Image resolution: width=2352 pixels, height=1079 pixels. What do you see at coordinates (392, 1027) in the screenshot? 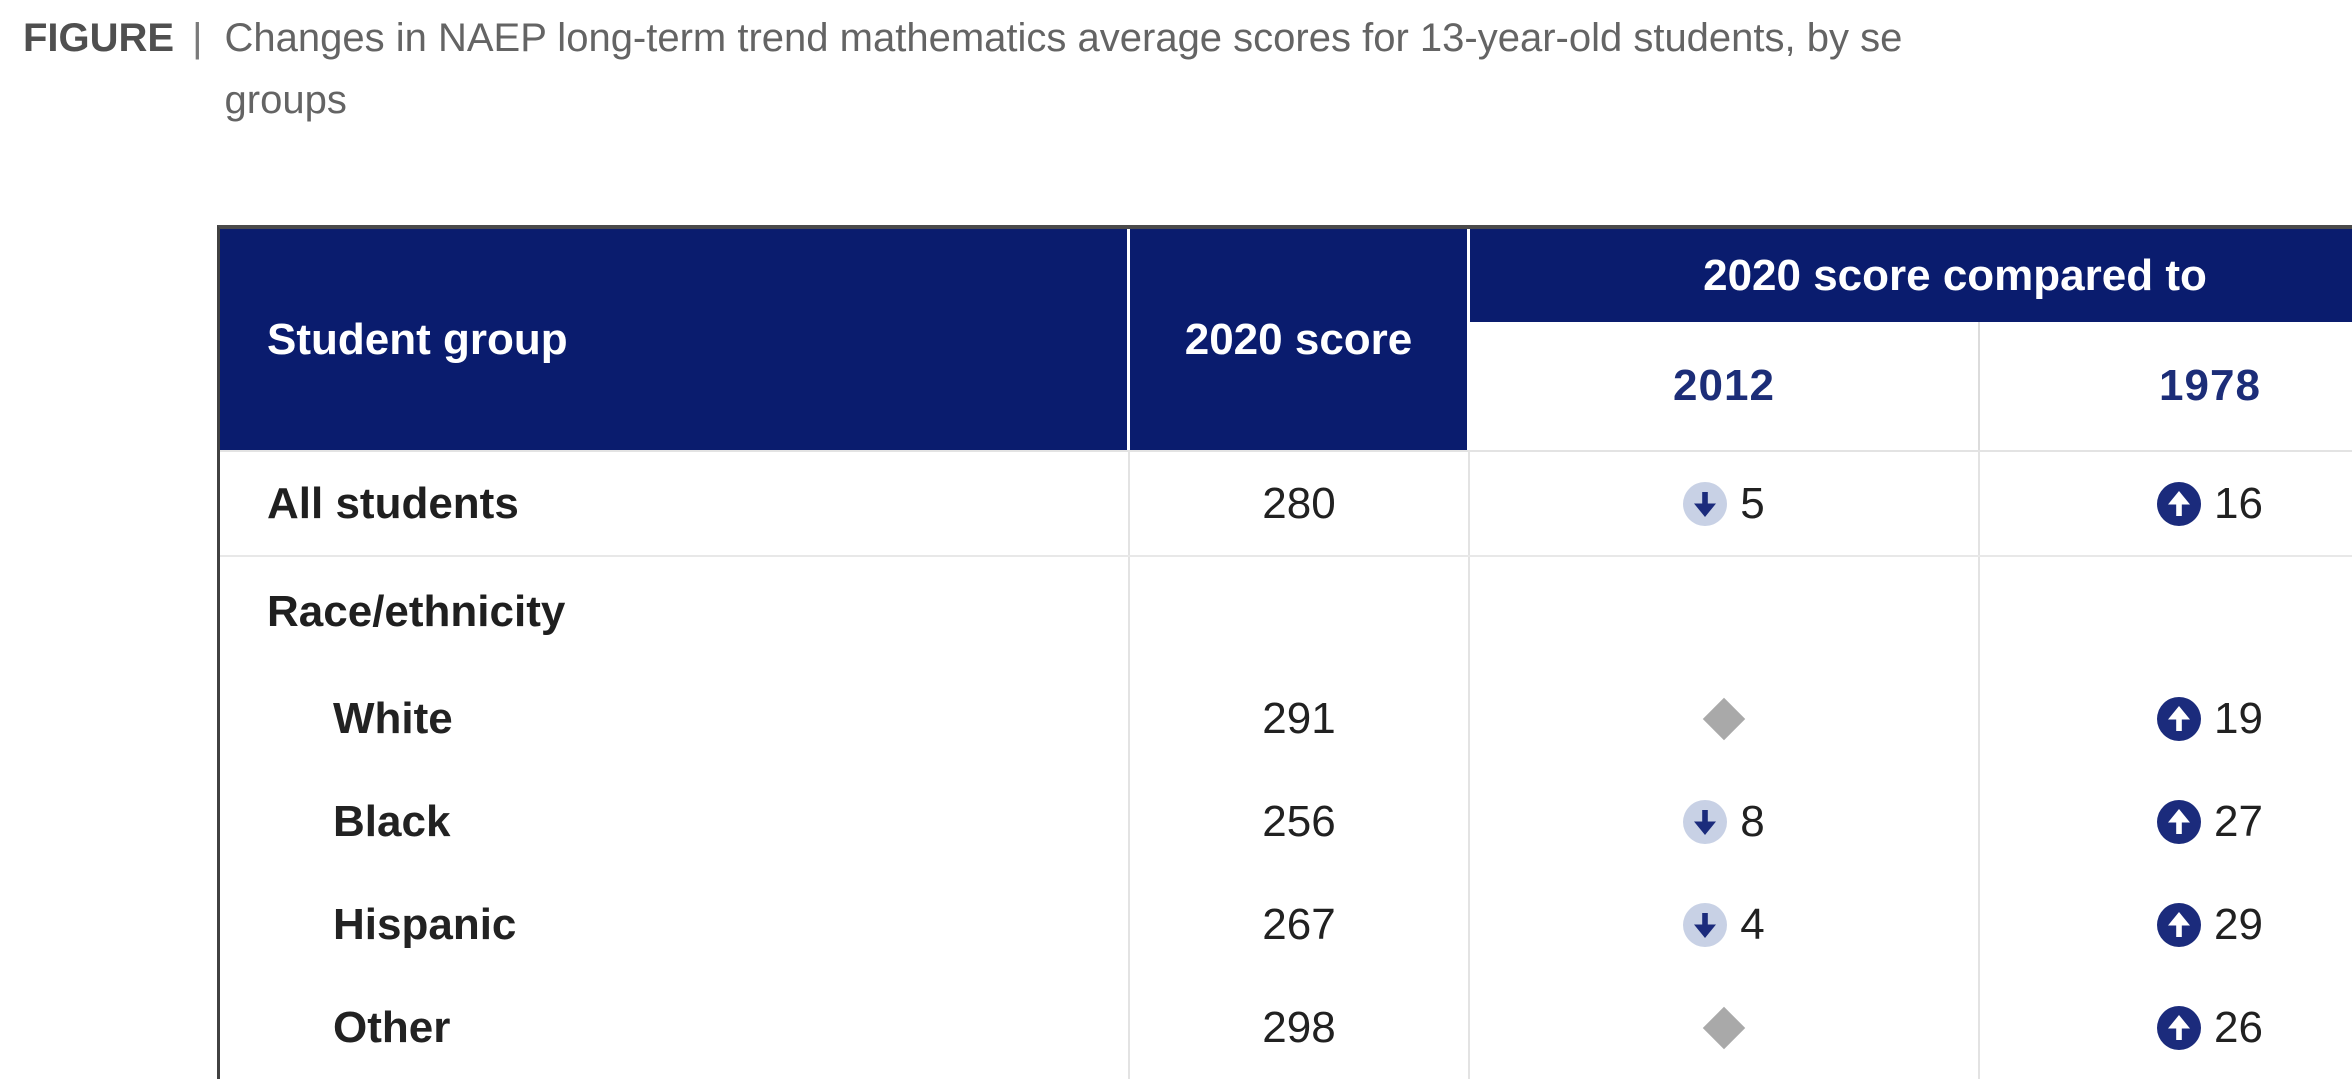
I see `row-label: Other` at bounding box center [392, 1027].